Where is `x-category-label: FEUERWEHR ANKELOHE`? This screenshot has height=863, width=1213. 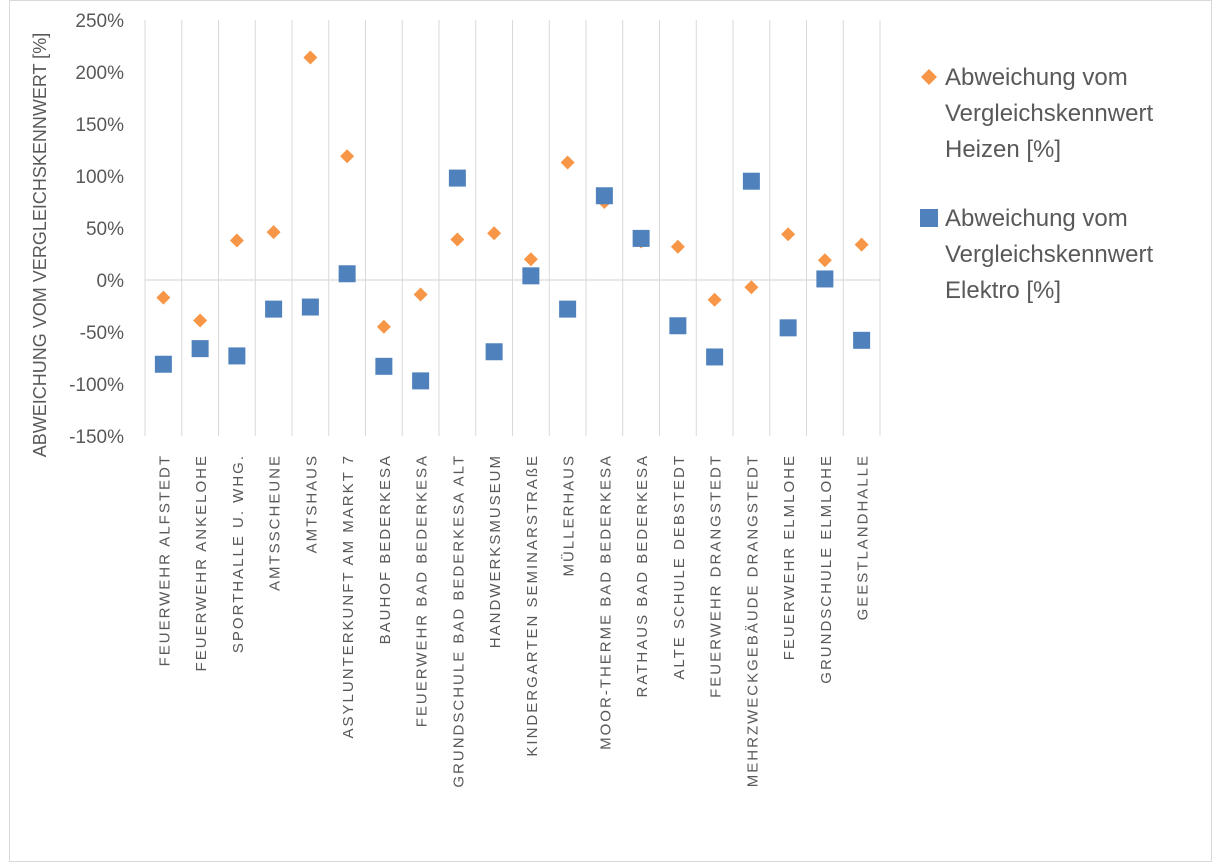
x-category-label: FEUERWEHR ANKELOHE is located at coordinates (201, 562).